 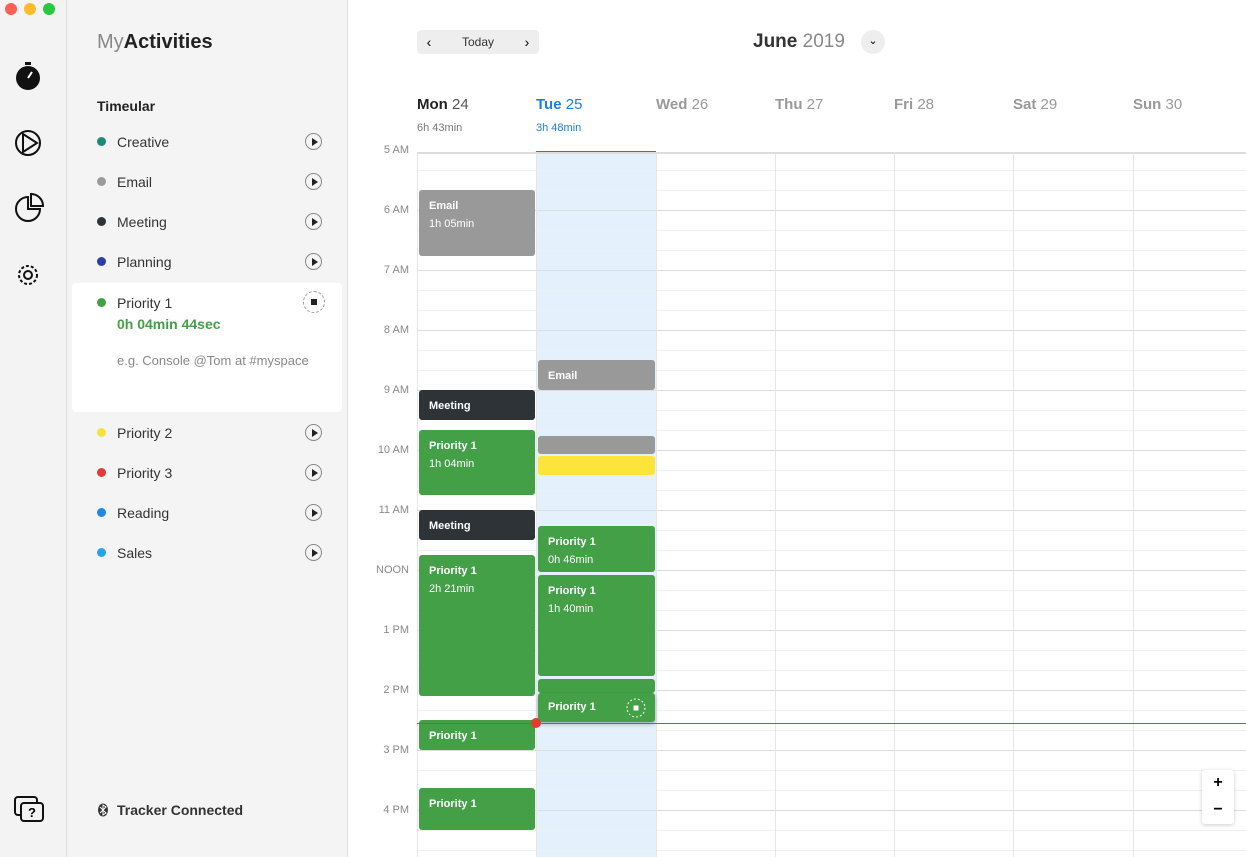 What do you see at coordinates (596, 707) in the screenshot?
I see `event-running: Priority 1` at bounding box center [596, 707].